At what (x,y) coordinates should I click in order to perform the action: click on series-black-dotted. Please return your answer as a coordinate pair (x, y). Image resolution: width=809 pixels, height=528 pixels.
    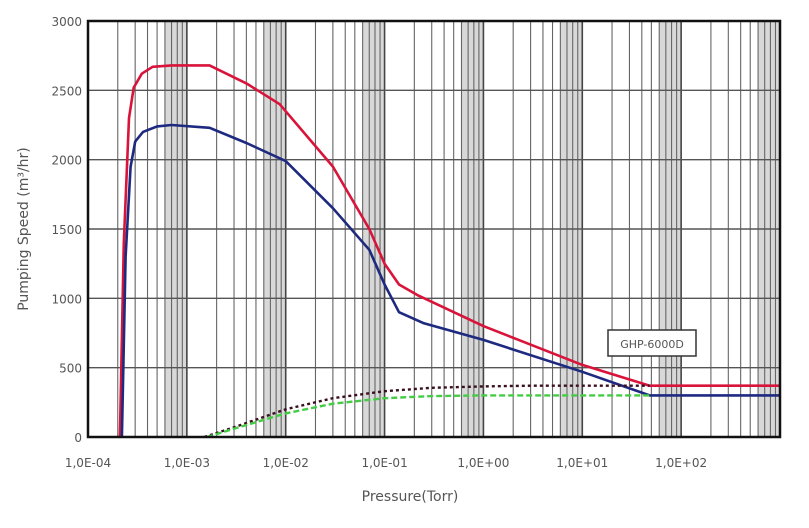
    Looking at the image, I should click on (426, 411).